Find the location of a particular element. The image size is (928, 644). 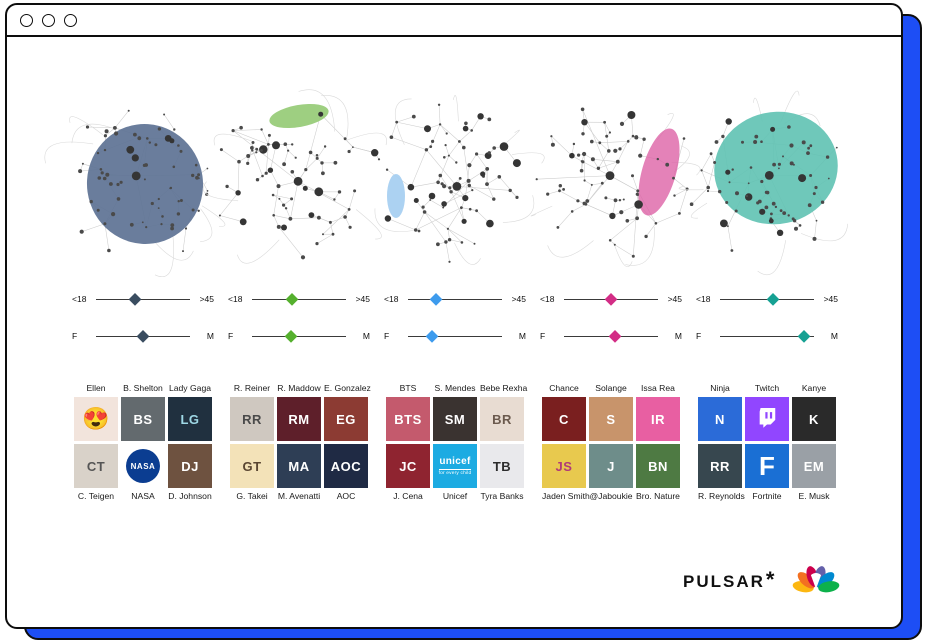

profile-avatar is located at coordinates (767, 419).